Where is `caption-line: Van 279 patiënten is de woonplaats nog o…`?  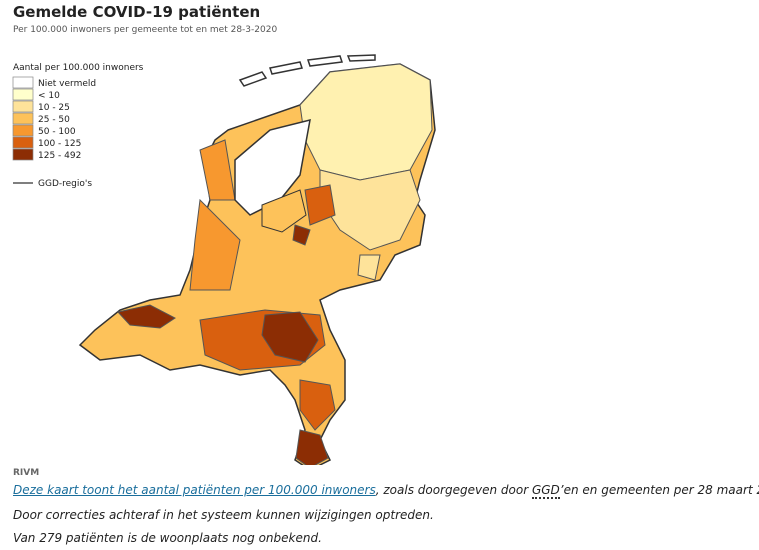
caption-line: Van 279 patiënten is de woonplaats nog o… is located at coordinates (167, 538).